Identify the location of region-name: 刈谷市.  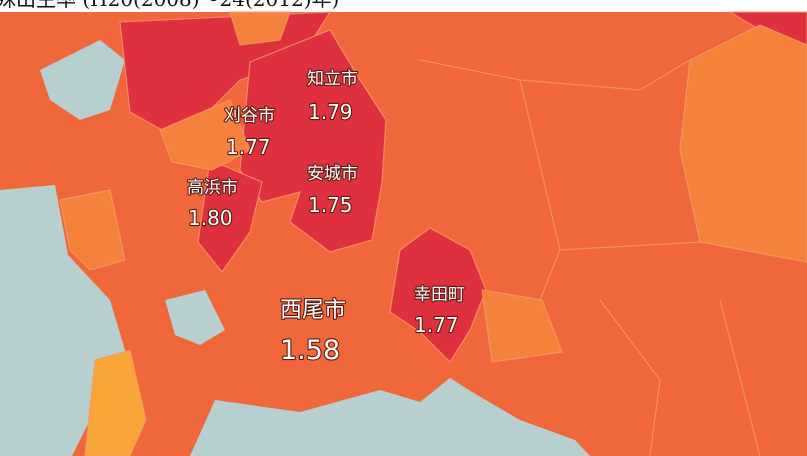
(249, 116).